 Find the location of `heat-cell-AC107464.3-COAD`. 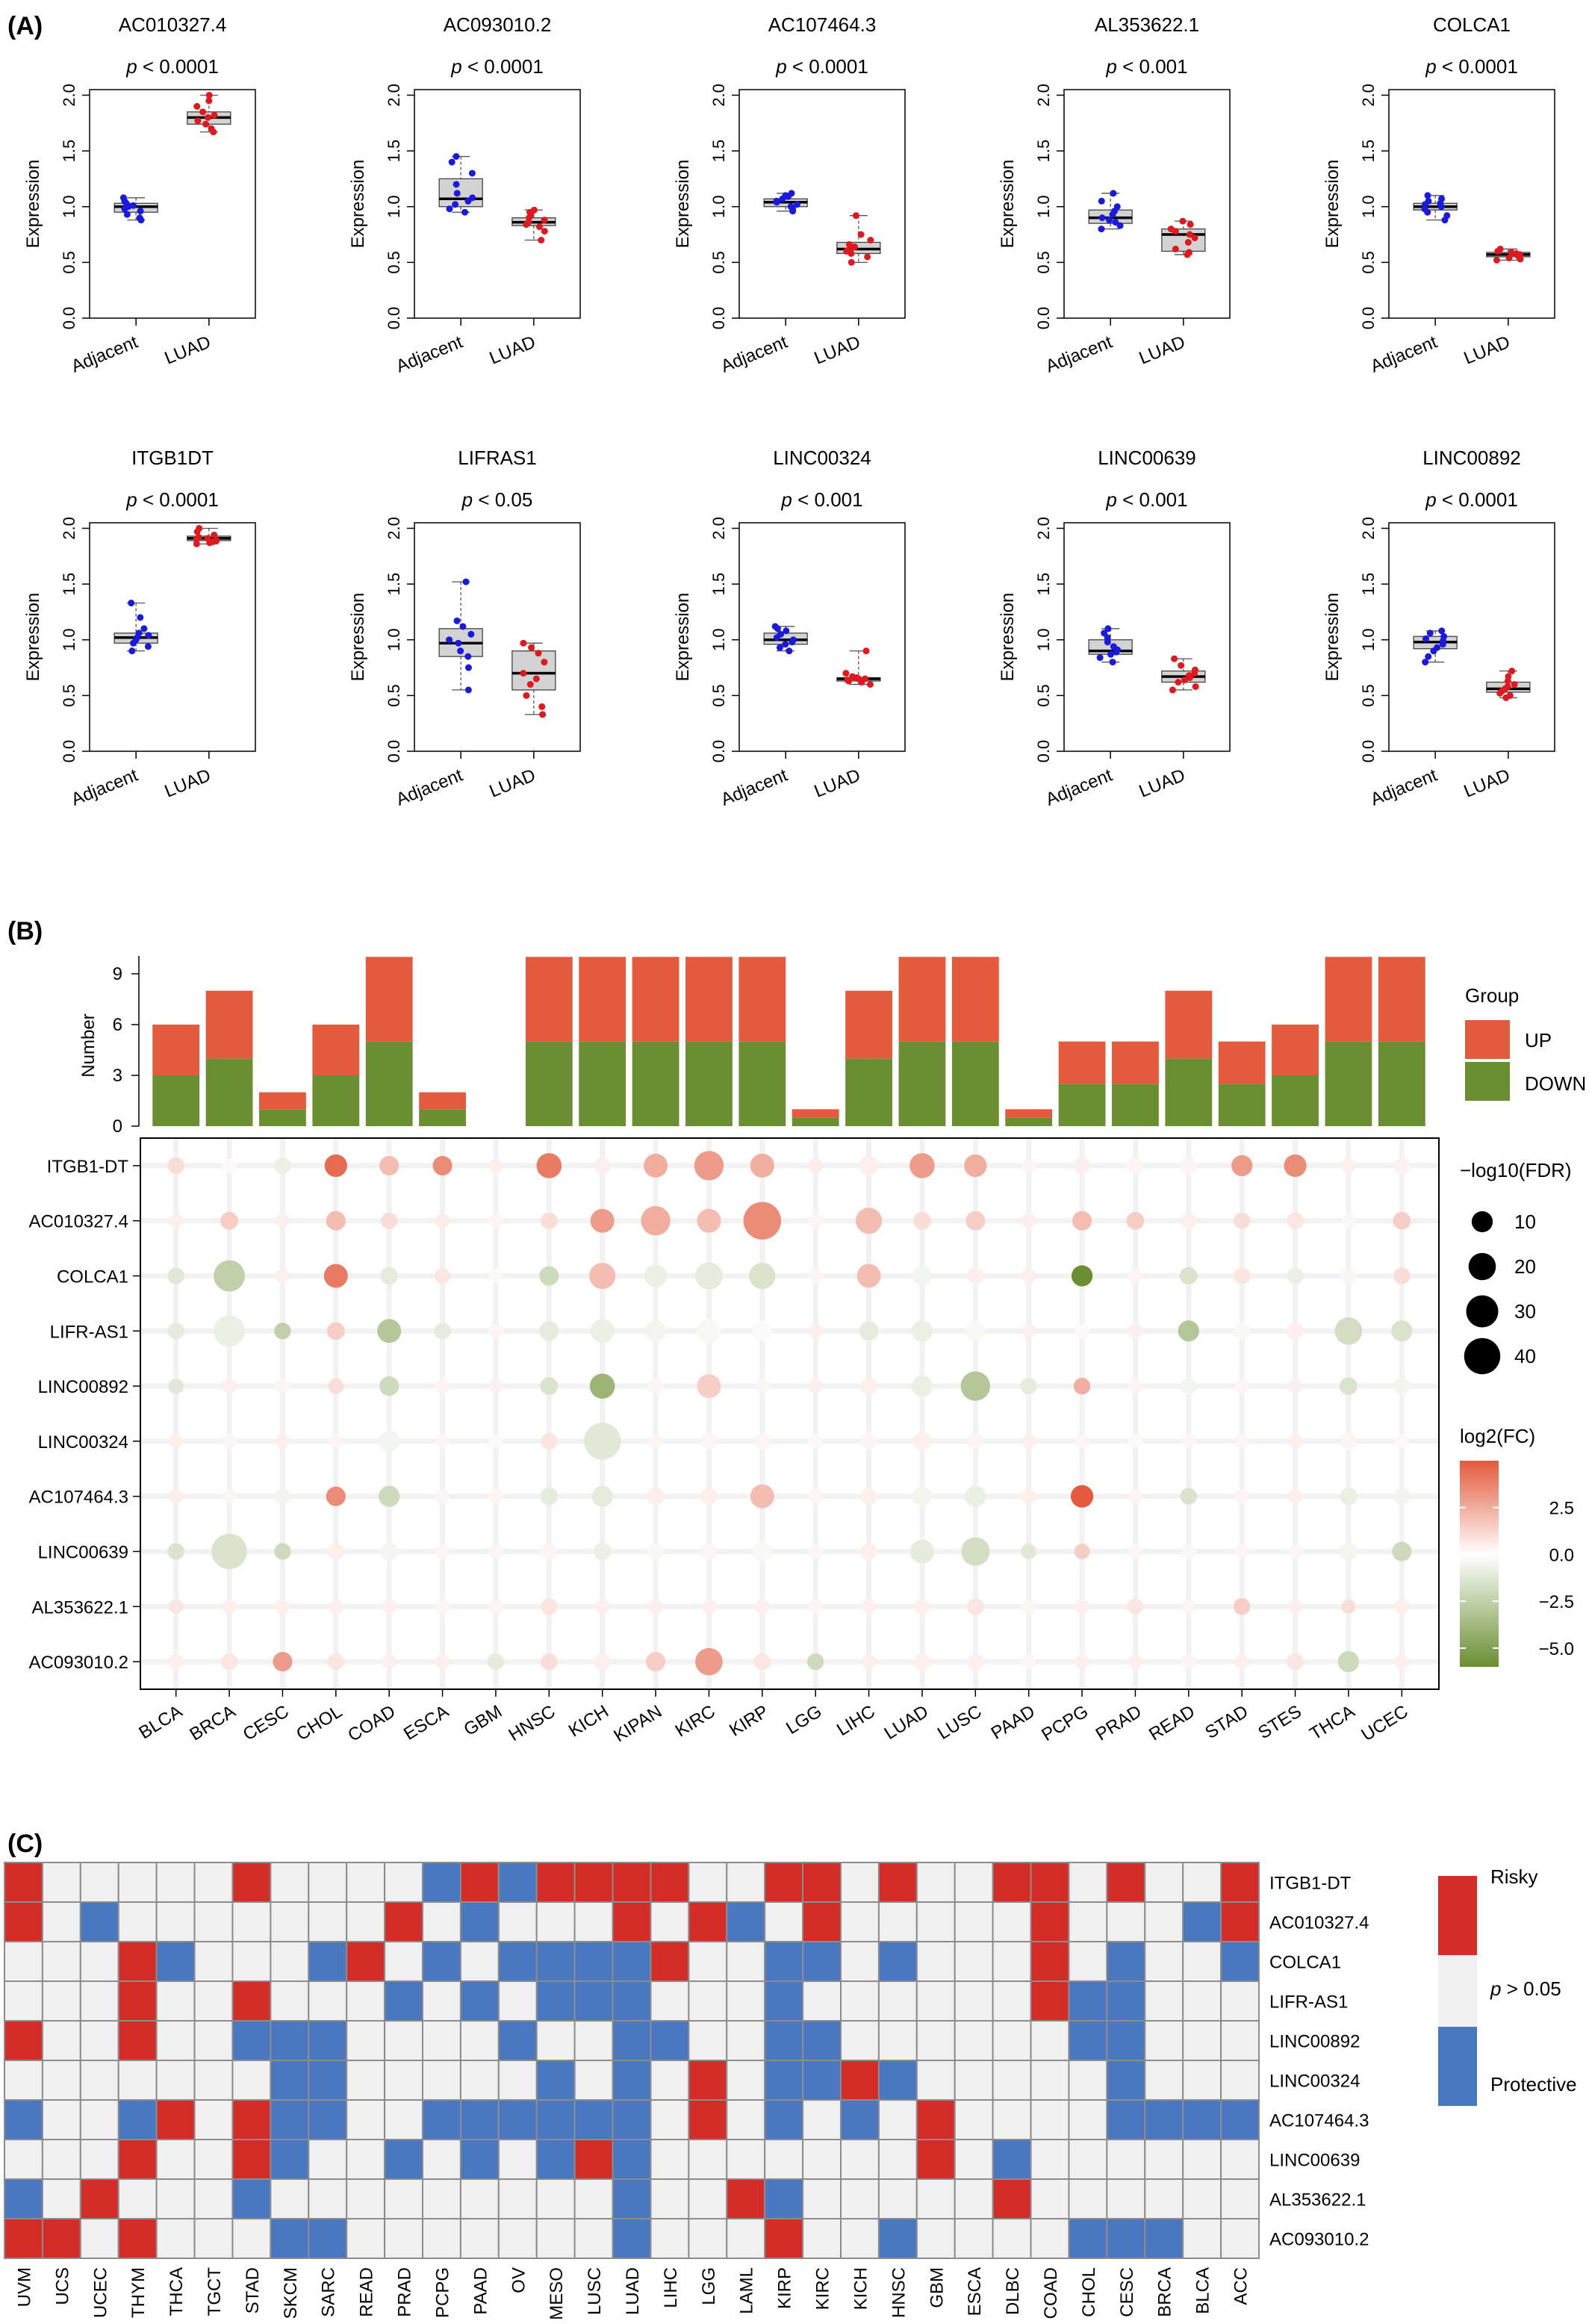

heat-cell-AC107464.3-COAD is located at coordinates (1050, 2119).